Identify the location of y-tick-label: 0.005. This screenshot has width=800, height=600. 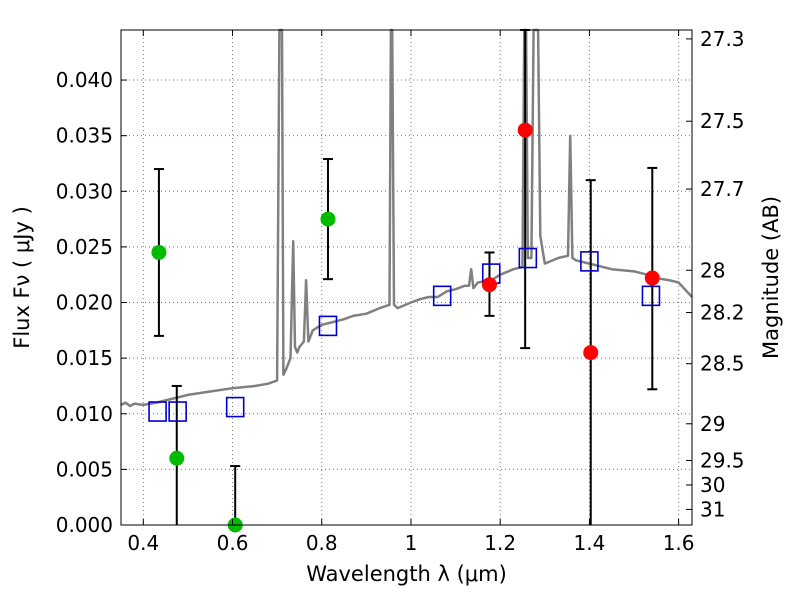
(84, 469).